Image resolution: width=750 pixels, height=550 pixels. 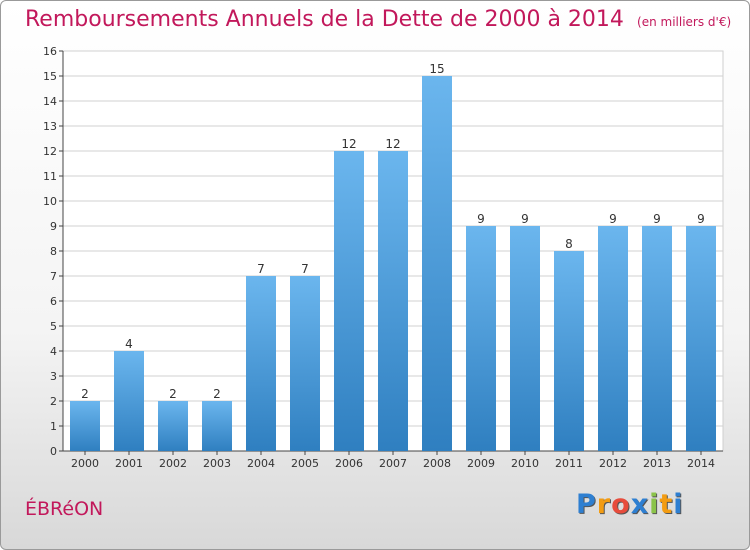 I want to click on x-tick-label: 2005, so click(x=305, y=463).